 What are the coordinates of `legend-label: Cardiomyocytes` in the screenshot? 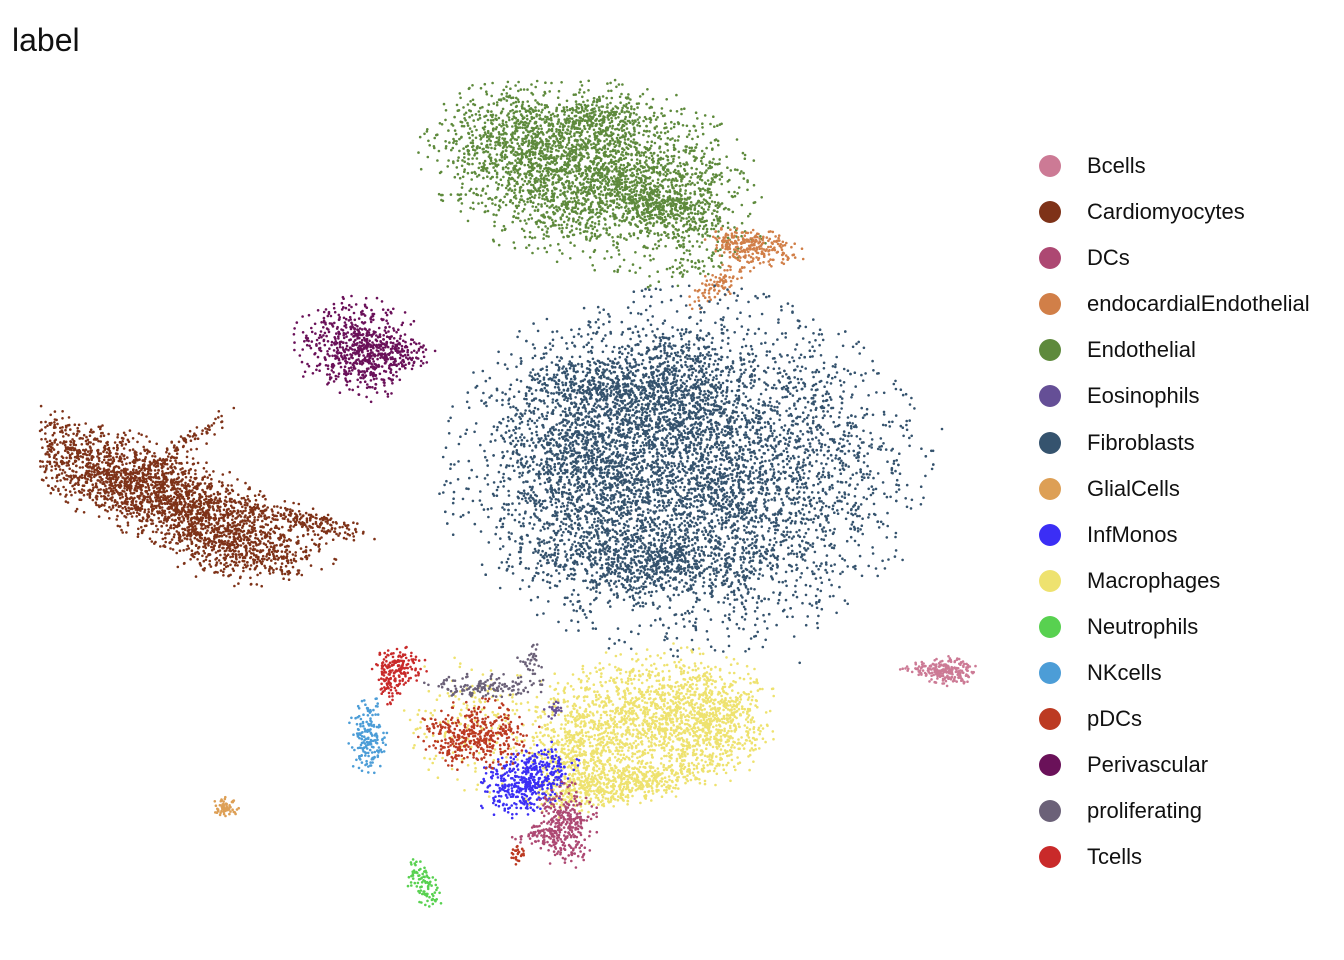 It's located at (1166, 212).